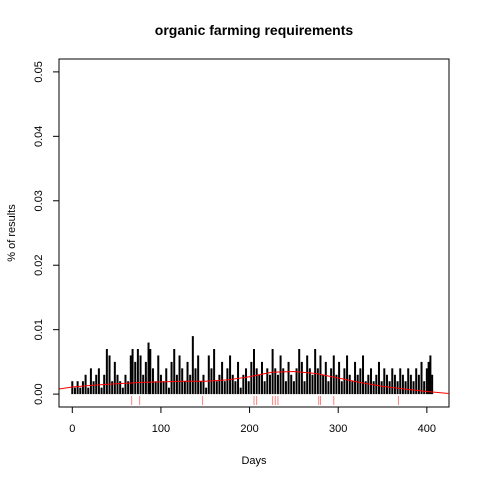  Describe the element at coordinates (12, 233) in the screenshot. I see `y-axis-label: % of results` at that location.